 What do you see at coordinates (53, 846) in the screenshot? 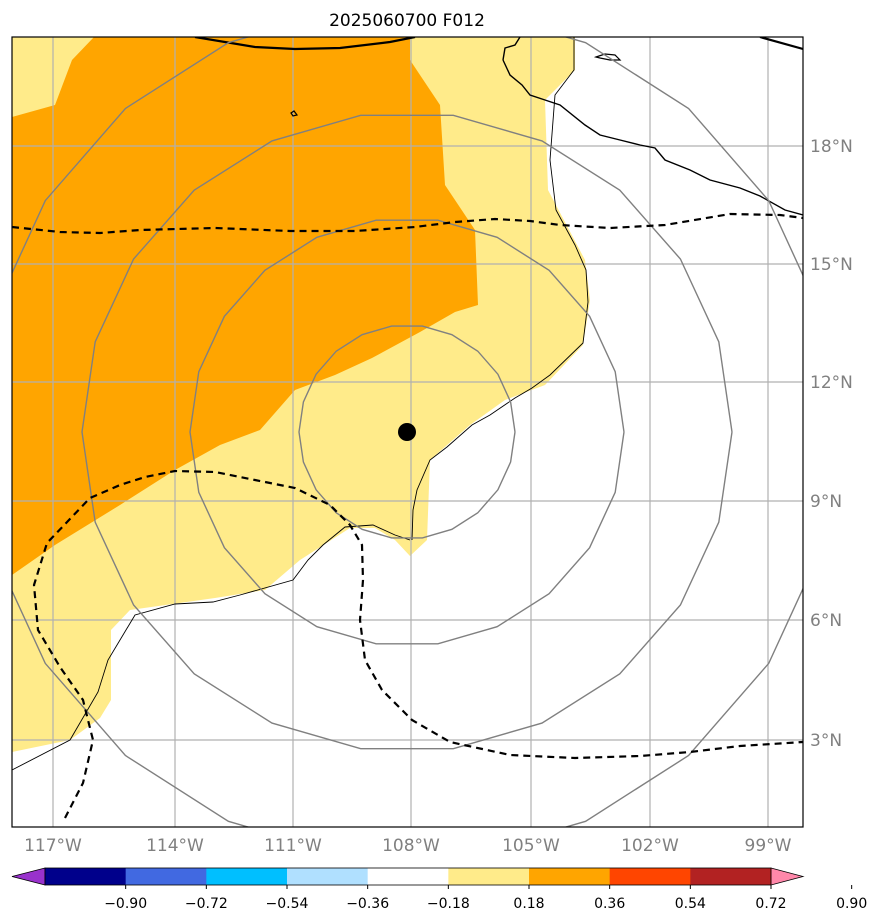
I see `lon-tick-label: 117°W` at bounding box center [53, 846].